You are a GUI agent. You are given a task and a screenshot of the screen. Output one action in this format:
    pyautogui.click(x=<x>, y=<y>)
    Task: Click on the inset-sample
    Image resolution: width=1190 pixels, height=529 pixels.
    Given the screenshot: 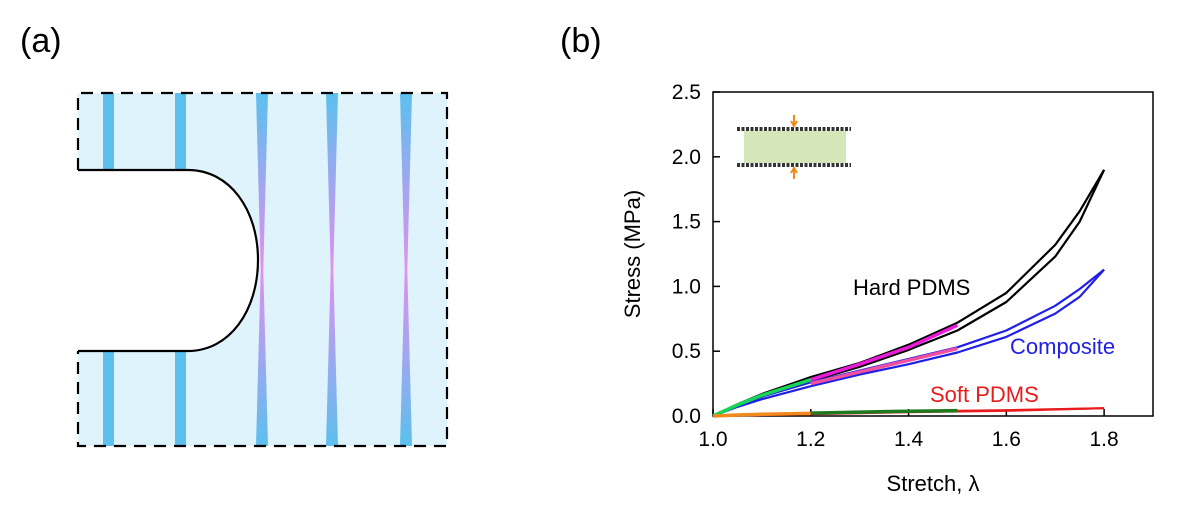 What is the action you would take?
    pyautogui.click(x=795, y=147)
    